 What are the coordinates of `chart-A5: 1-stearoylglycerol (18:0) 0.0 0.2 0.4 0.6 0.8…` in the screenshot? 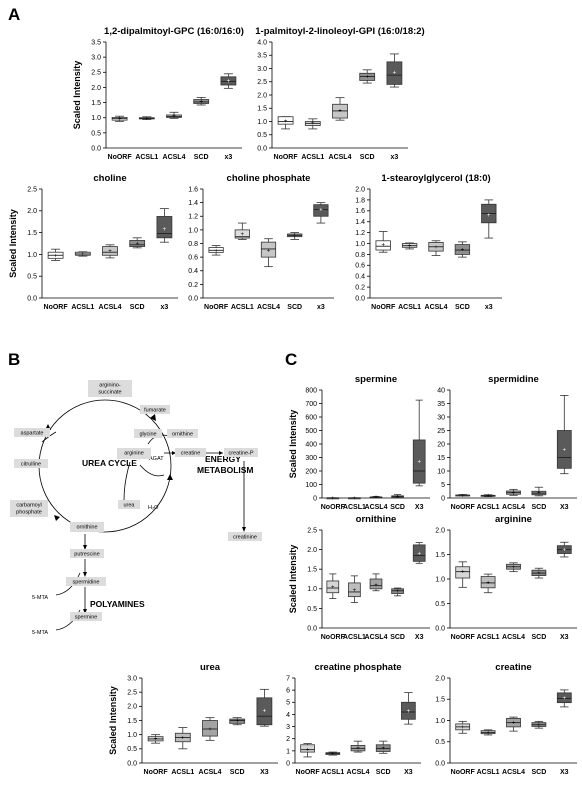 It's located at (428, 242).